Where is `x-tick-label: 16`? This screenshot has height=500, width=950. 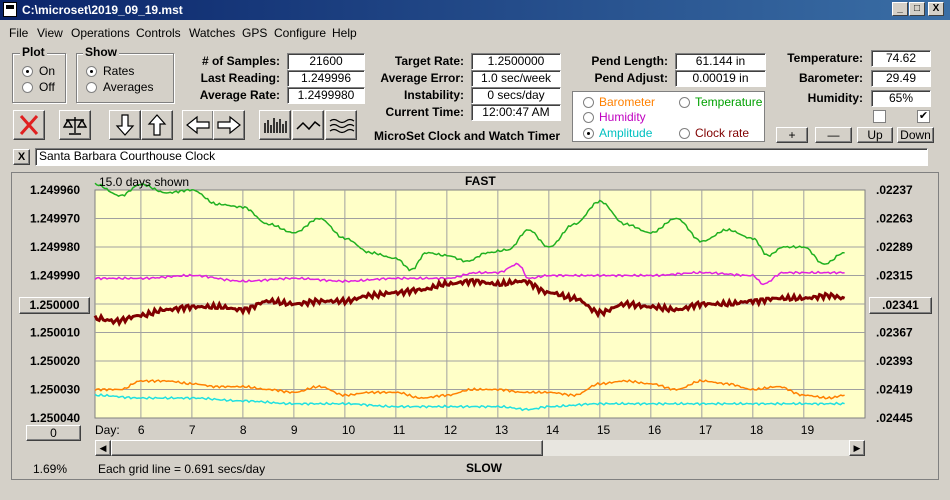 x-tick-label: 16 is located at coordinates (655, 430).